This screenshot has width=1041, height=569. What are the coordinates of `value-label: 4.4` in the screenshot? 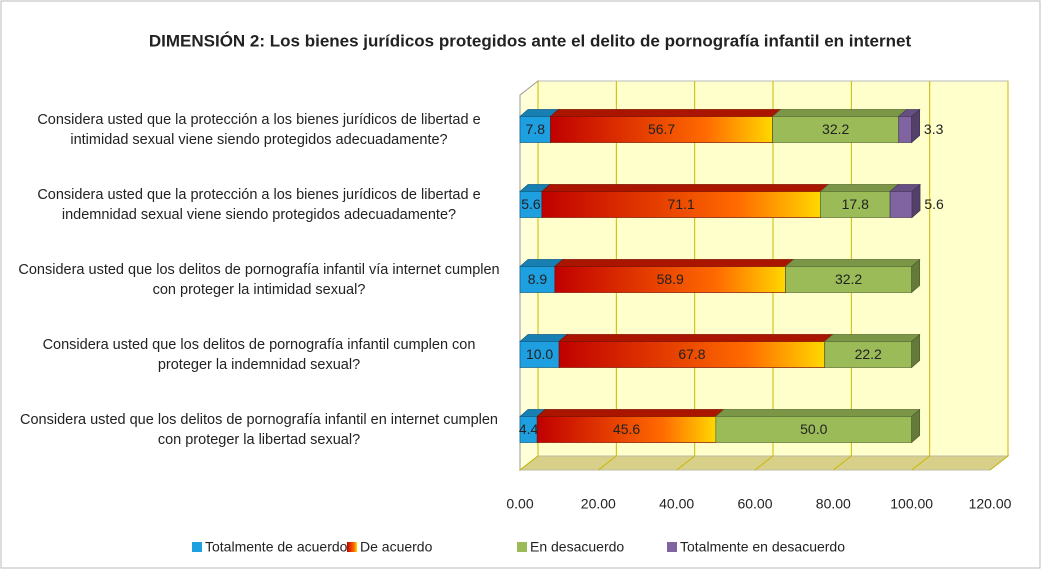 It's located at (529, 429).